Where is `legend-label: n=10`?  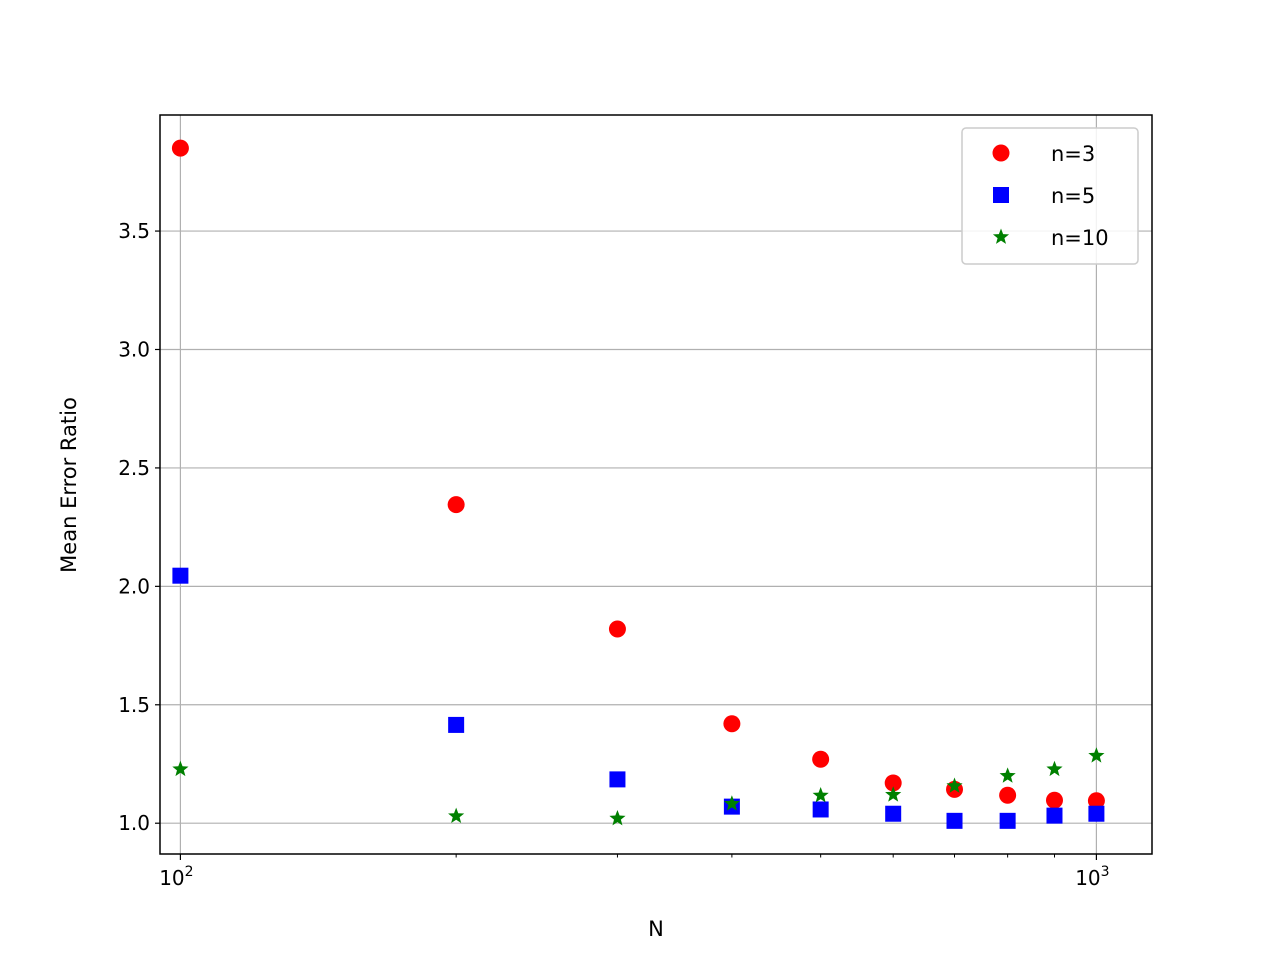
legend-label: n=10 is located at coordinates (1080, 238).